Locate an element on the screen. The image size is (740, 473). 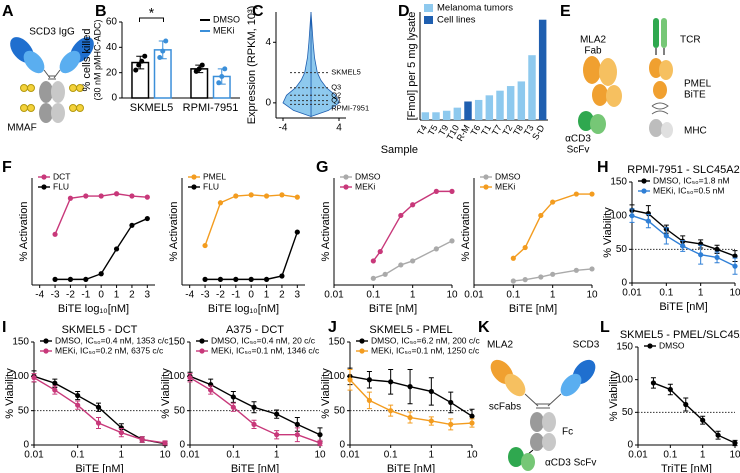
bite-diagram: MLA2 Fab TCR PMEL BiTE MHC αCD3 ScFv is located at coordinates (638, 87).